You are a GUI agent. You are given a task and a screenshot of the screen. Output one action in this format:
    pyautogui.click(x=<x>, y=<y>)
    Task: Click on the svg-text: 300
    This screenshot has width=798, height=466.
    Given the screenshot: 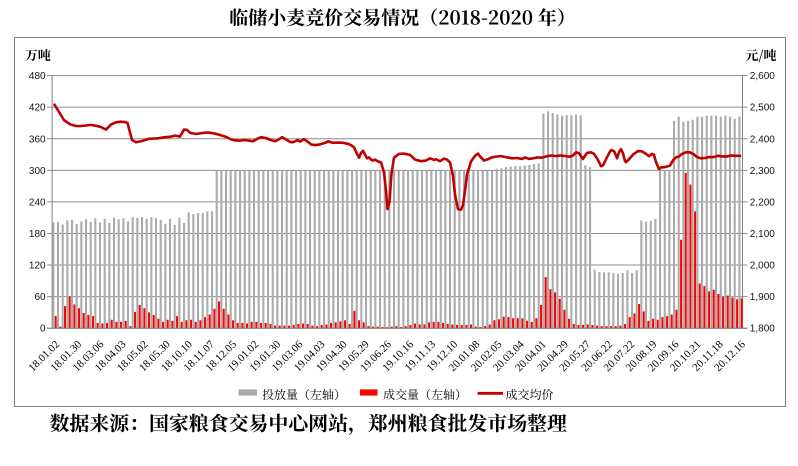 What is the action you would take?
    pyautogui.click(x=37, y=171)
    